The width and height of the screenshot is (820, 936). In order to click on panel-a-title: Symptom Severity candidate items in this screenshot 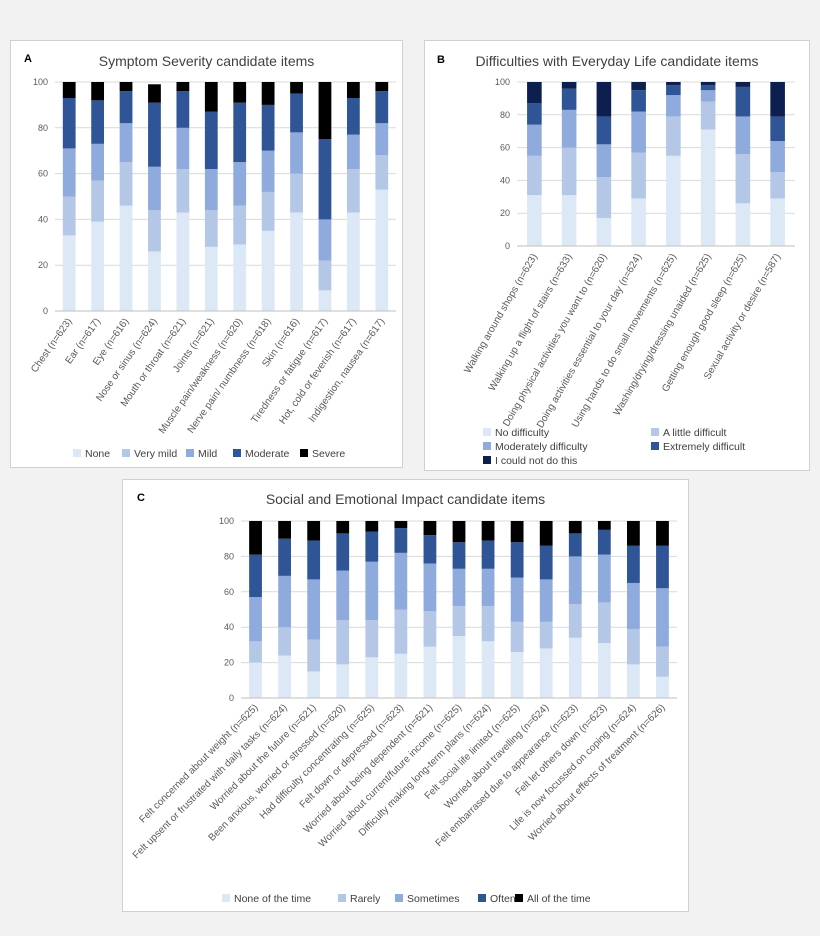, I will do `click(206, 61)`.